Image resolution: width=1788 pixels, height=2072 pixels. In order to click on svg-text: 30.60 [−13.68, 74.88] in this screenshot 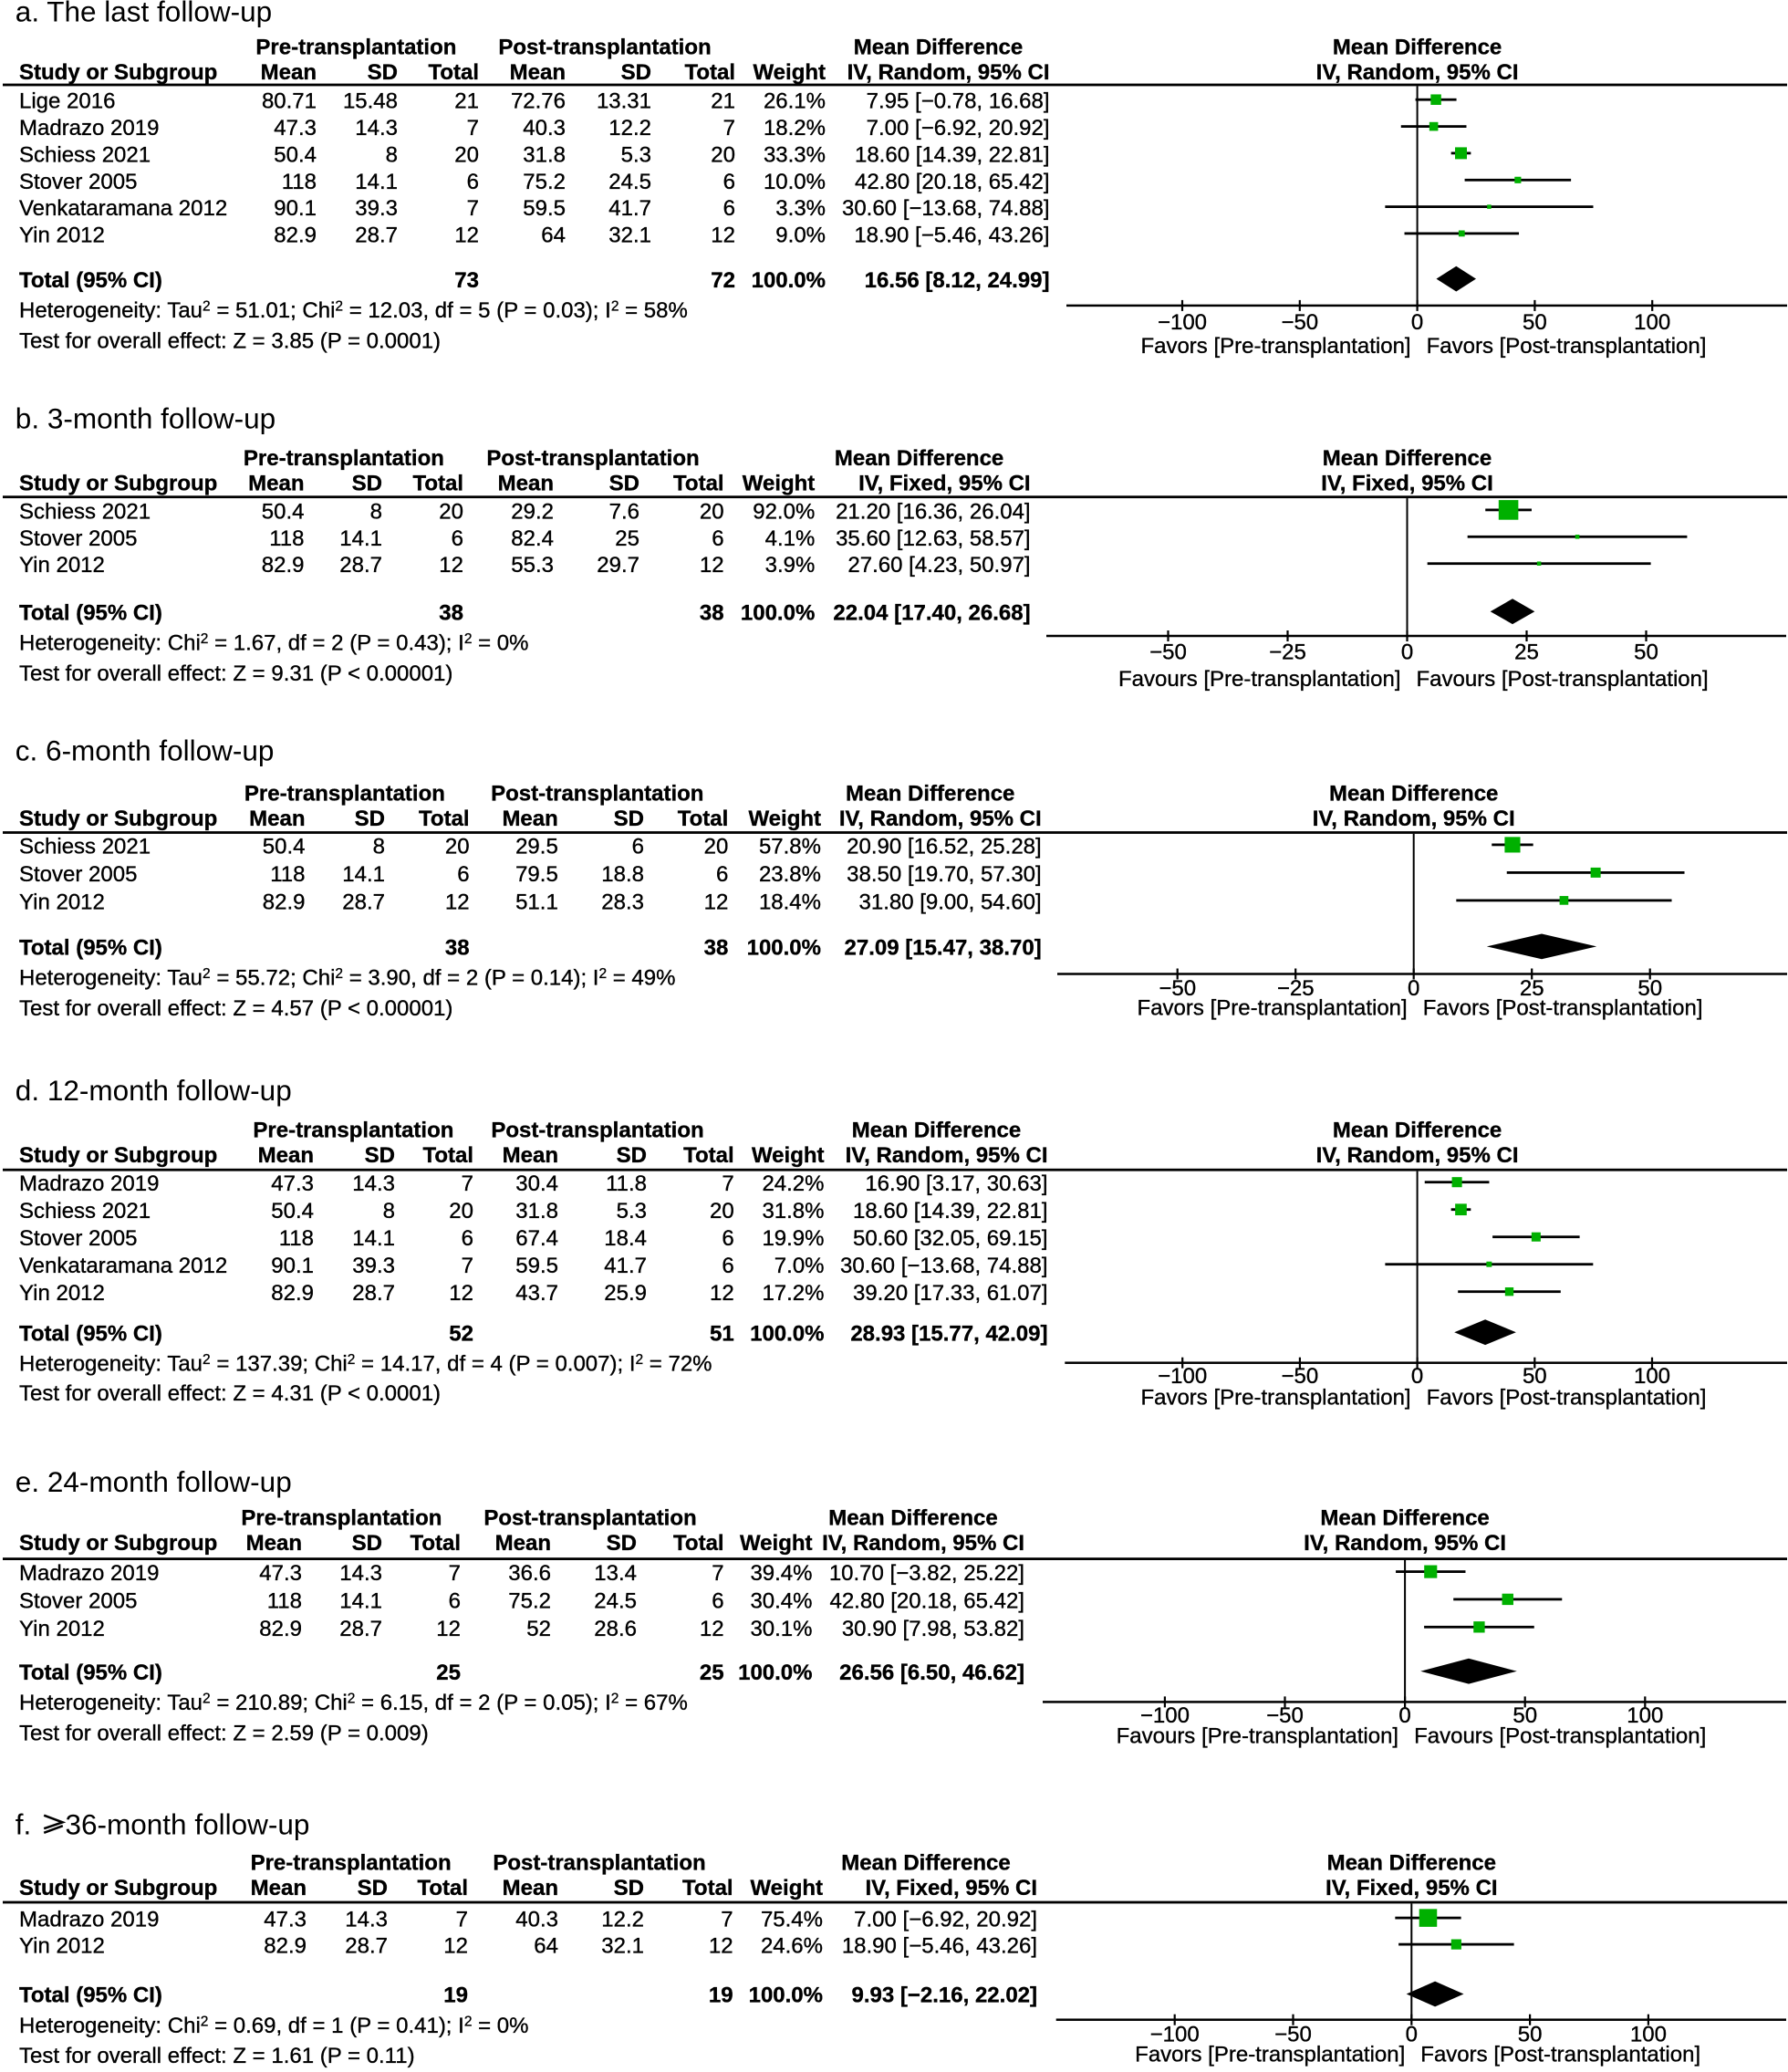, I will do `click(944, 1266)`.